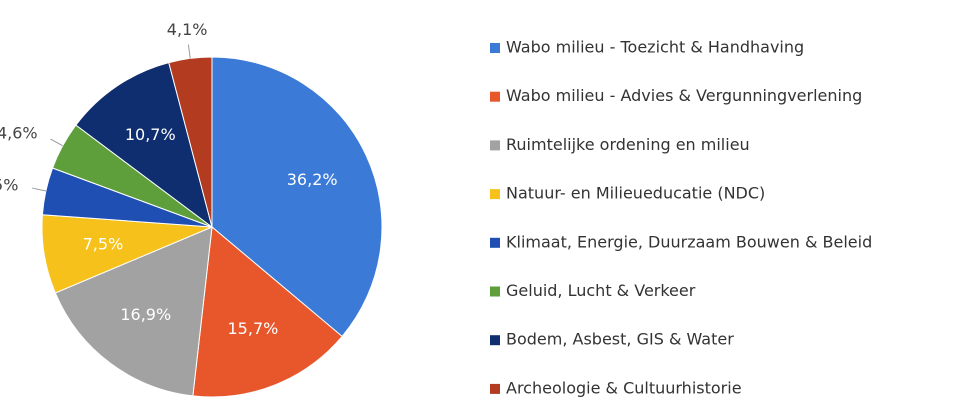 The width and height of the screenshot is (968, 401). What do you see at coordinates (19, 133) in the screenshot?
I see `slice-label: 4,6%` at bounding box center [19, 133].